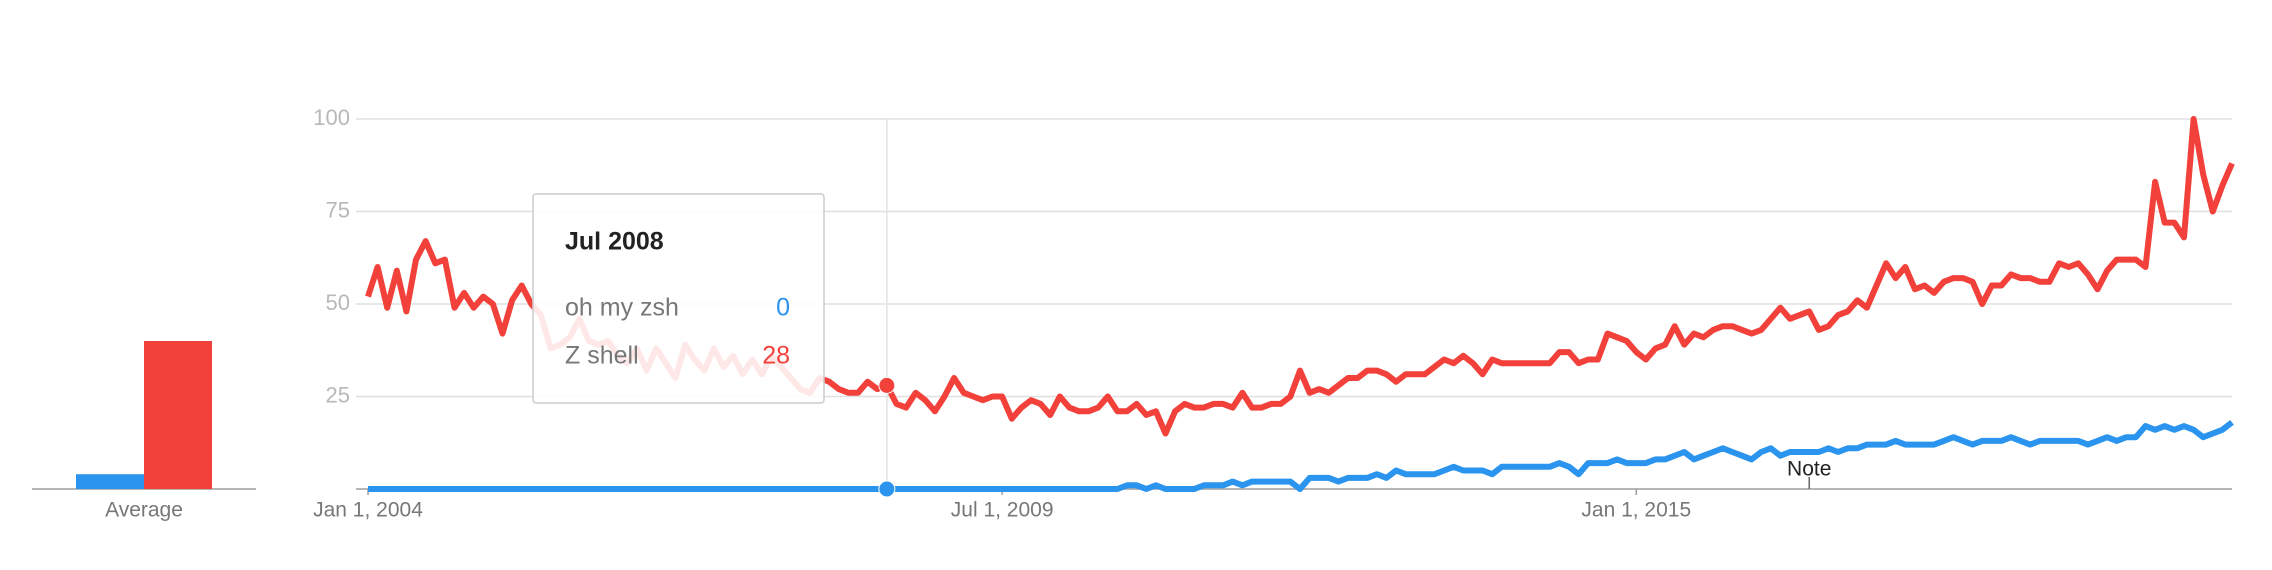 This screenshot has height=570, width=2272. I want to click on x-tick-label: Jul 1, 2009, so click(1002, 510).